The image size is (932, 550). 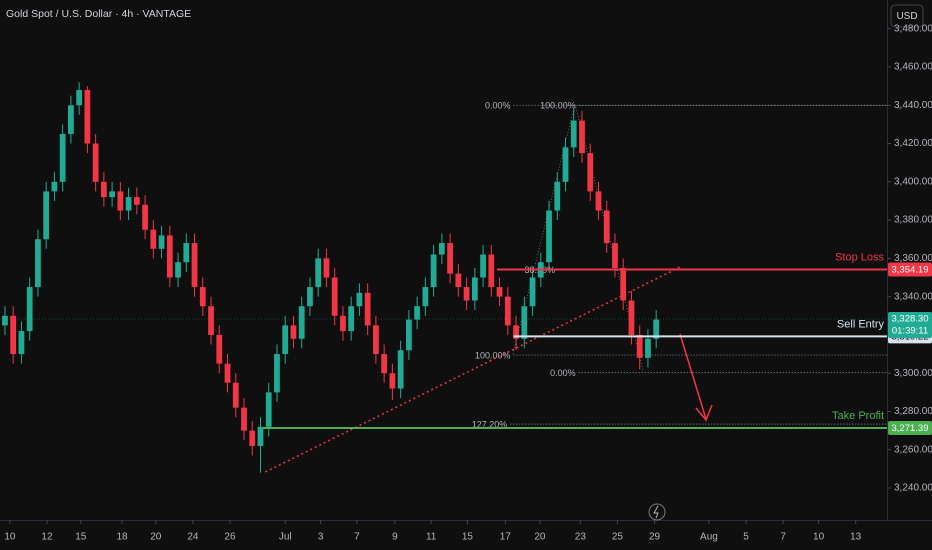 What do you see at coordinates (122, 537) in the screenshot?
I see `x-tick-label: 18` at bounding box center [122, 537].